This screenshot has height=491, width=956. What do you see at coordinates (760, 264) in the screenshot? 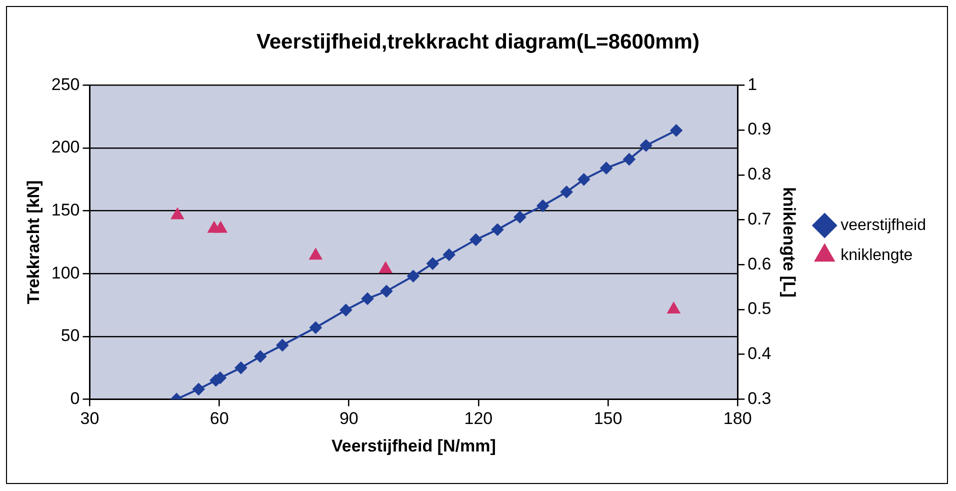
I see `y2-tick-label: 0.6` at bounding box center [760, 264].